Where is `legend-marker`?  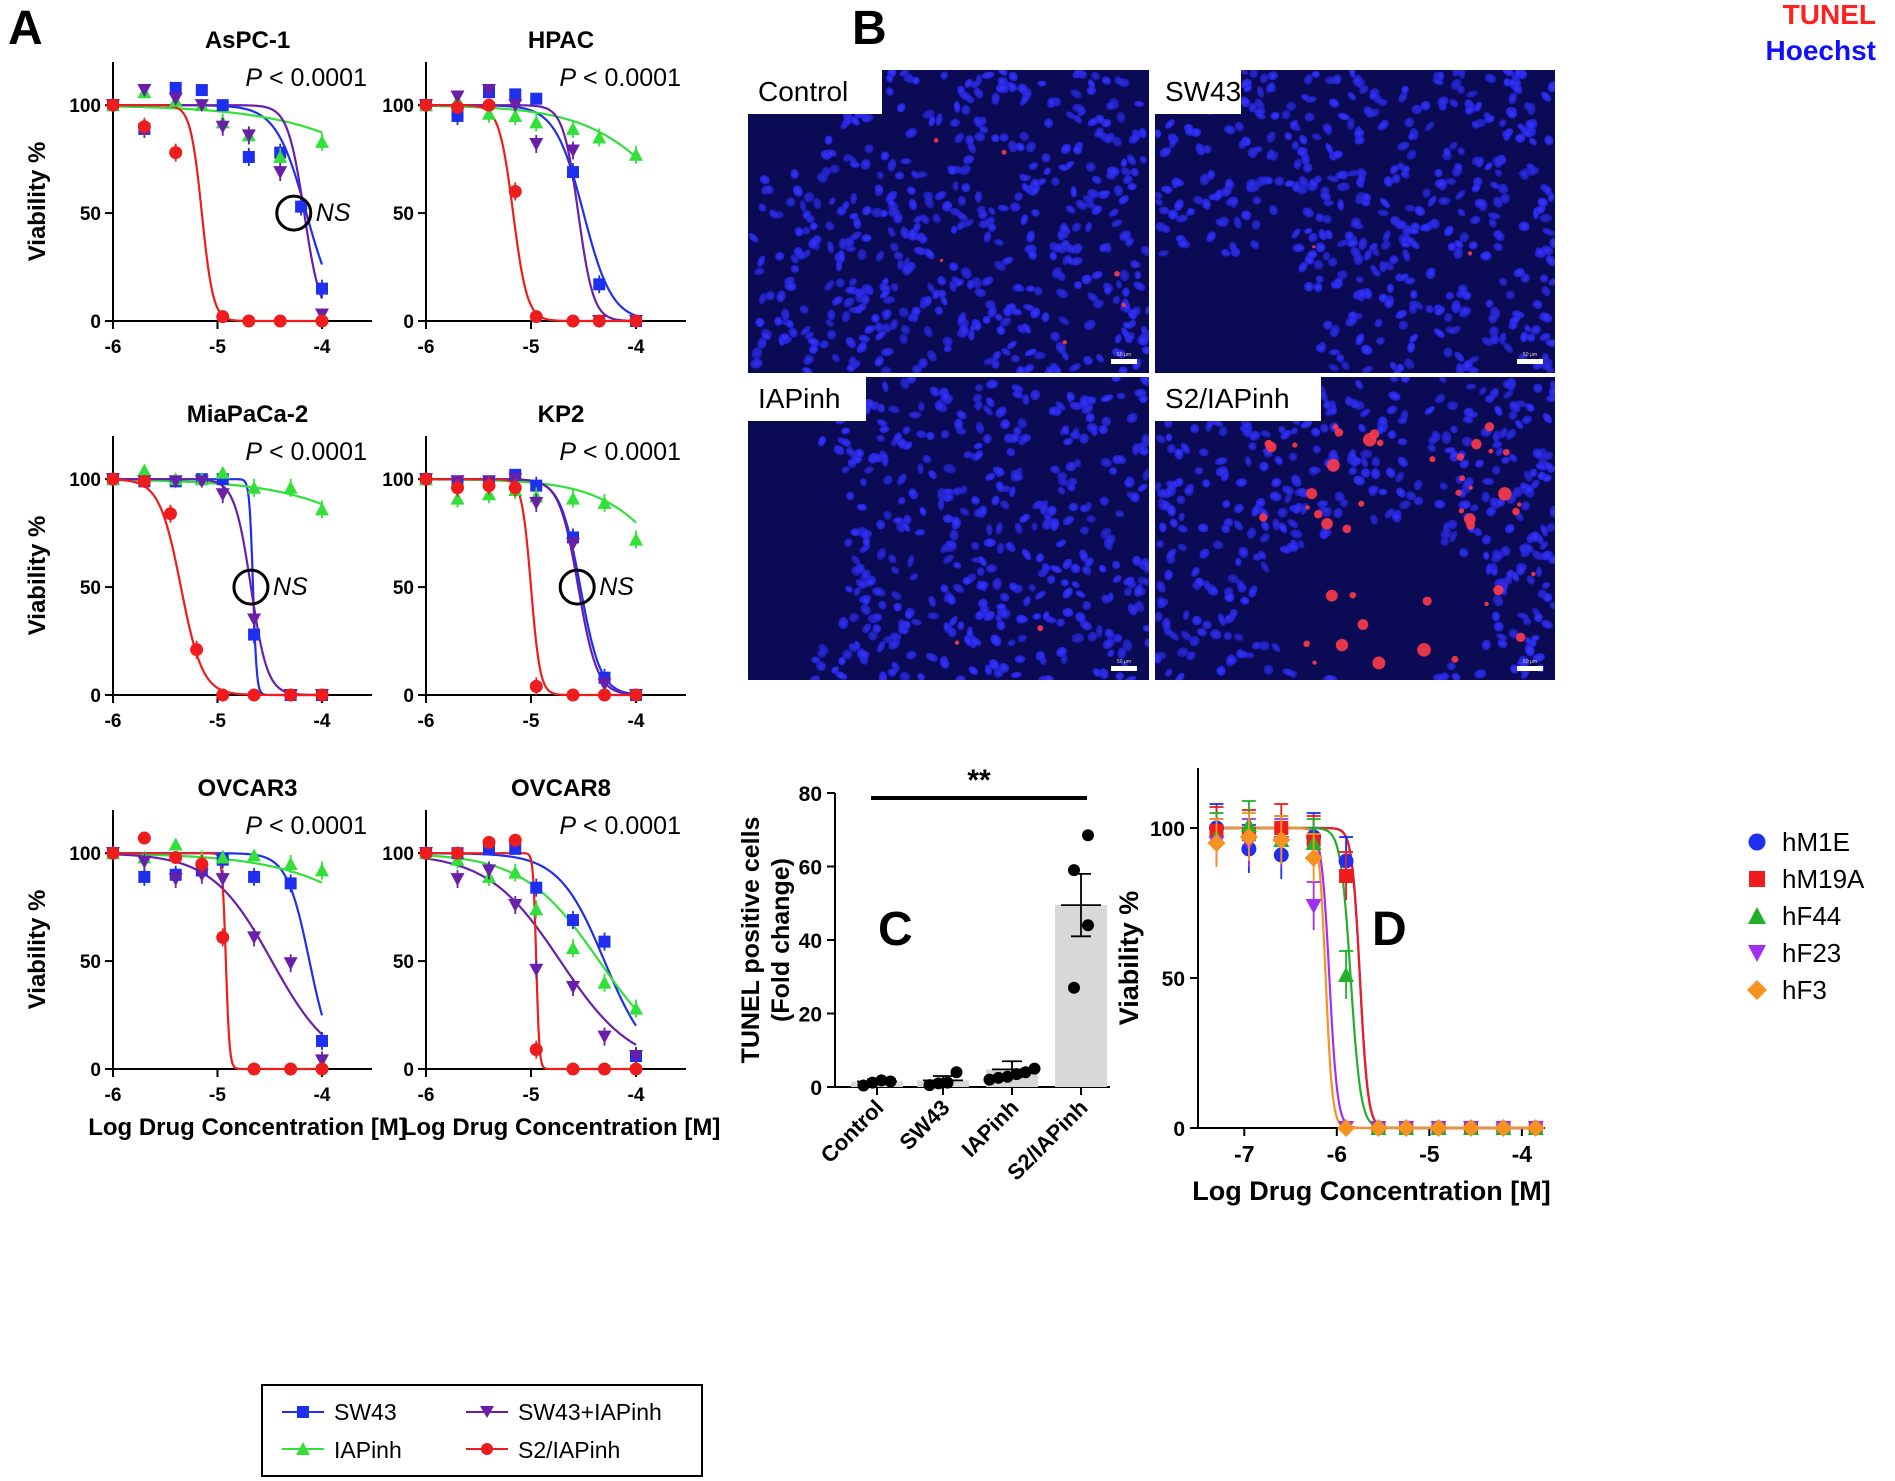 legend-marker is located at coordinates (1757, 915).